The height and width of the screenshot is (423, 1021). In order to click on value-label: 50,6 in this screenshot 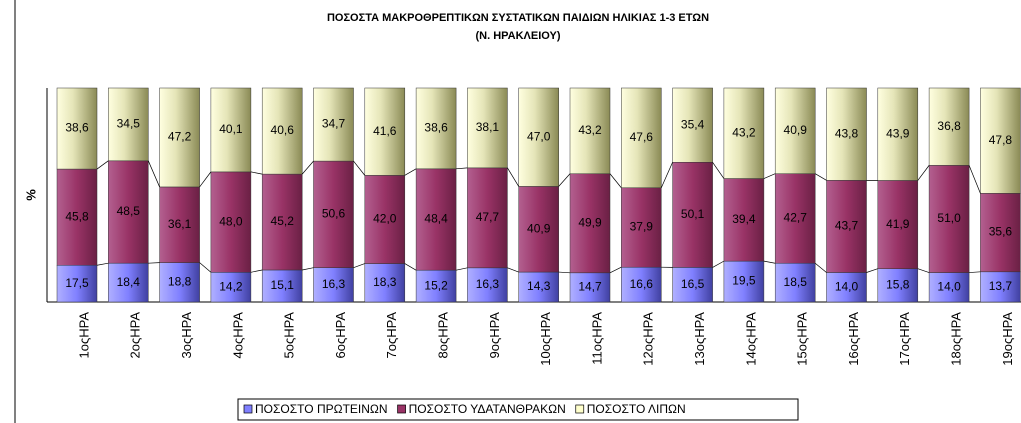, I will do `click(334, 214)`.